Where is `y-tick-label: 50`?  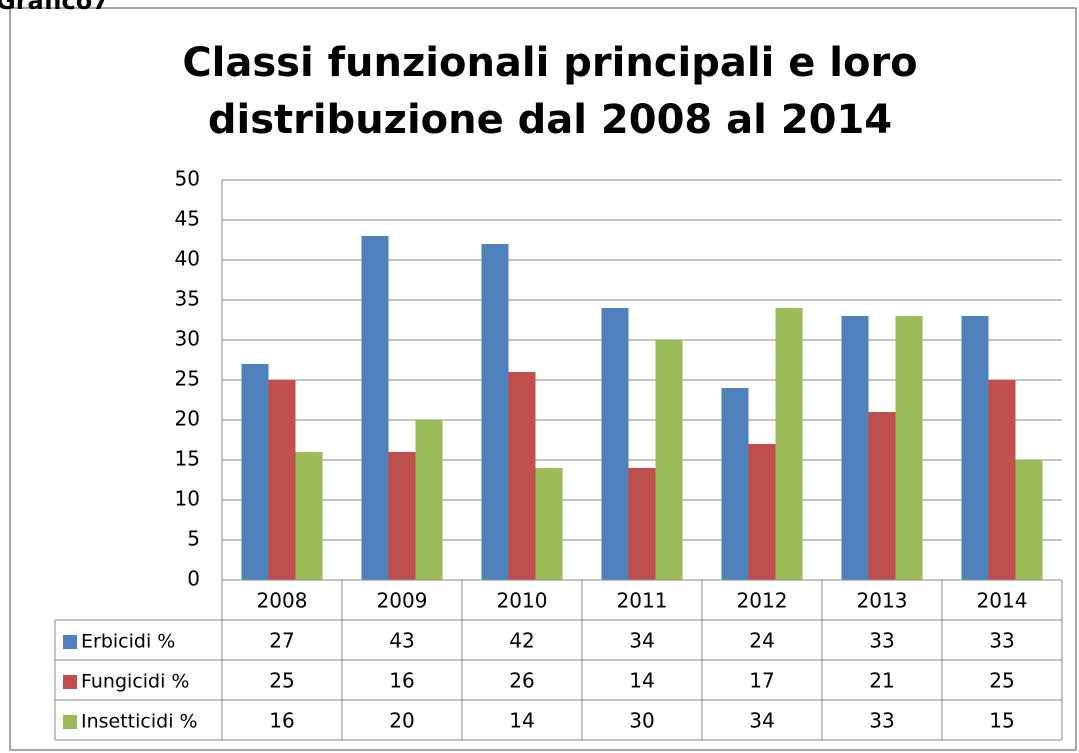 y-tick-label: 50 is located at coordinates (187, 179).